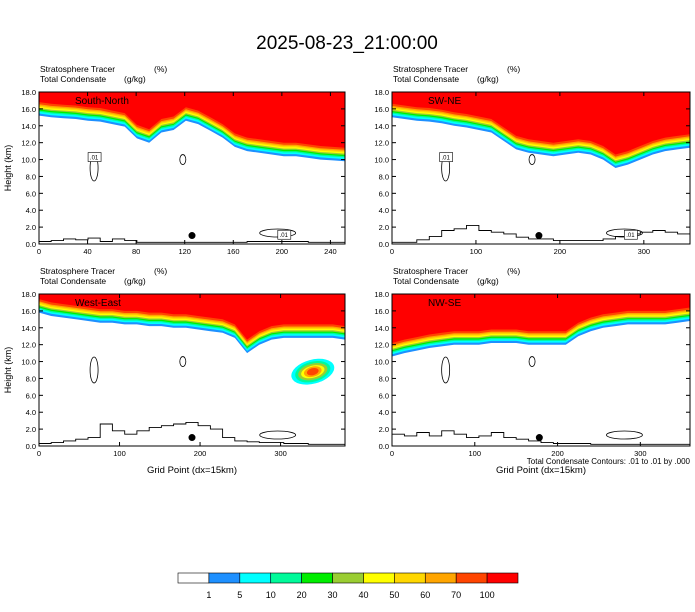 Image resolution: width=695 pixels, height=612 pixels. I want to click on colorbar: 1 5 10 20 30 40 50 60 70 100, so click(348, 586).